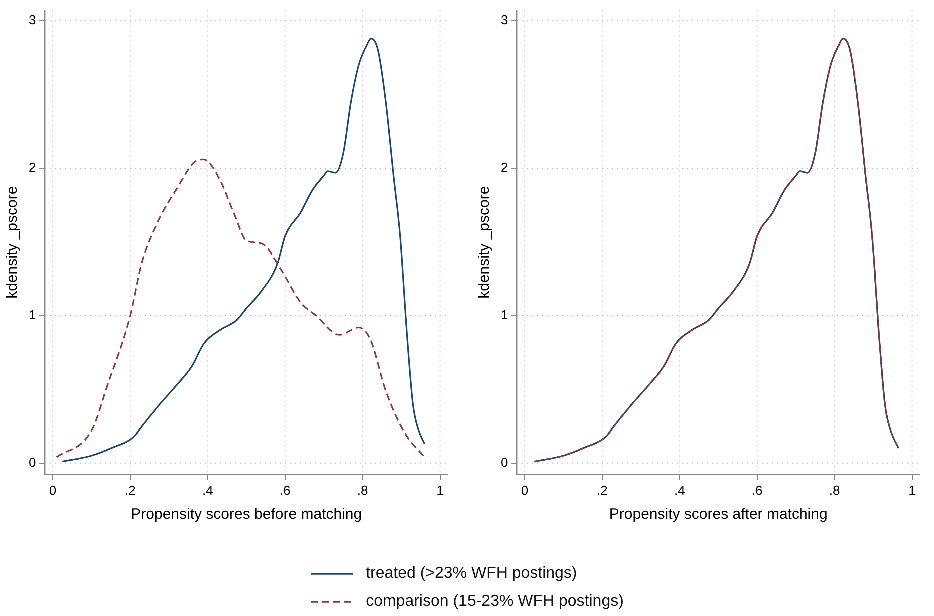  Describe the element at coordinates (472, 574) in the screenshot. I see `legend-label: treated (>23% WFH postings)` at that location.